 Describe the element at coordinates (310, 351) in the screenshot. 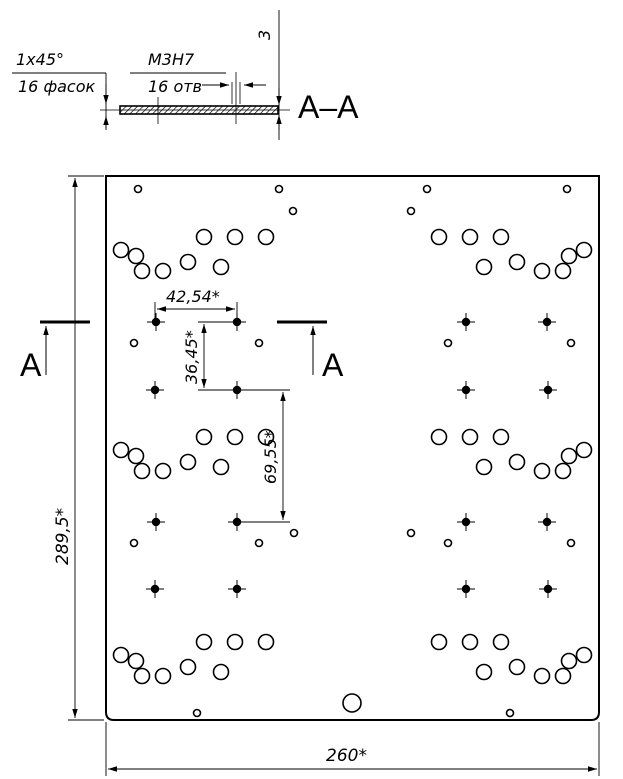

I see `cut-mark-right: A` at that location.